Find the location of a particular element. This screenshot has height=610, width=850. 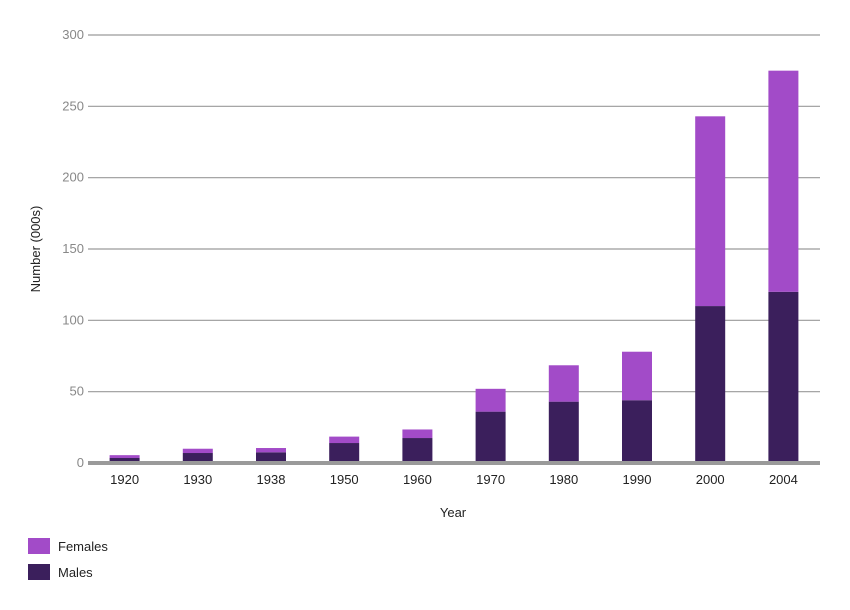

bar-females-1970 is located at coordinates (490, 400).